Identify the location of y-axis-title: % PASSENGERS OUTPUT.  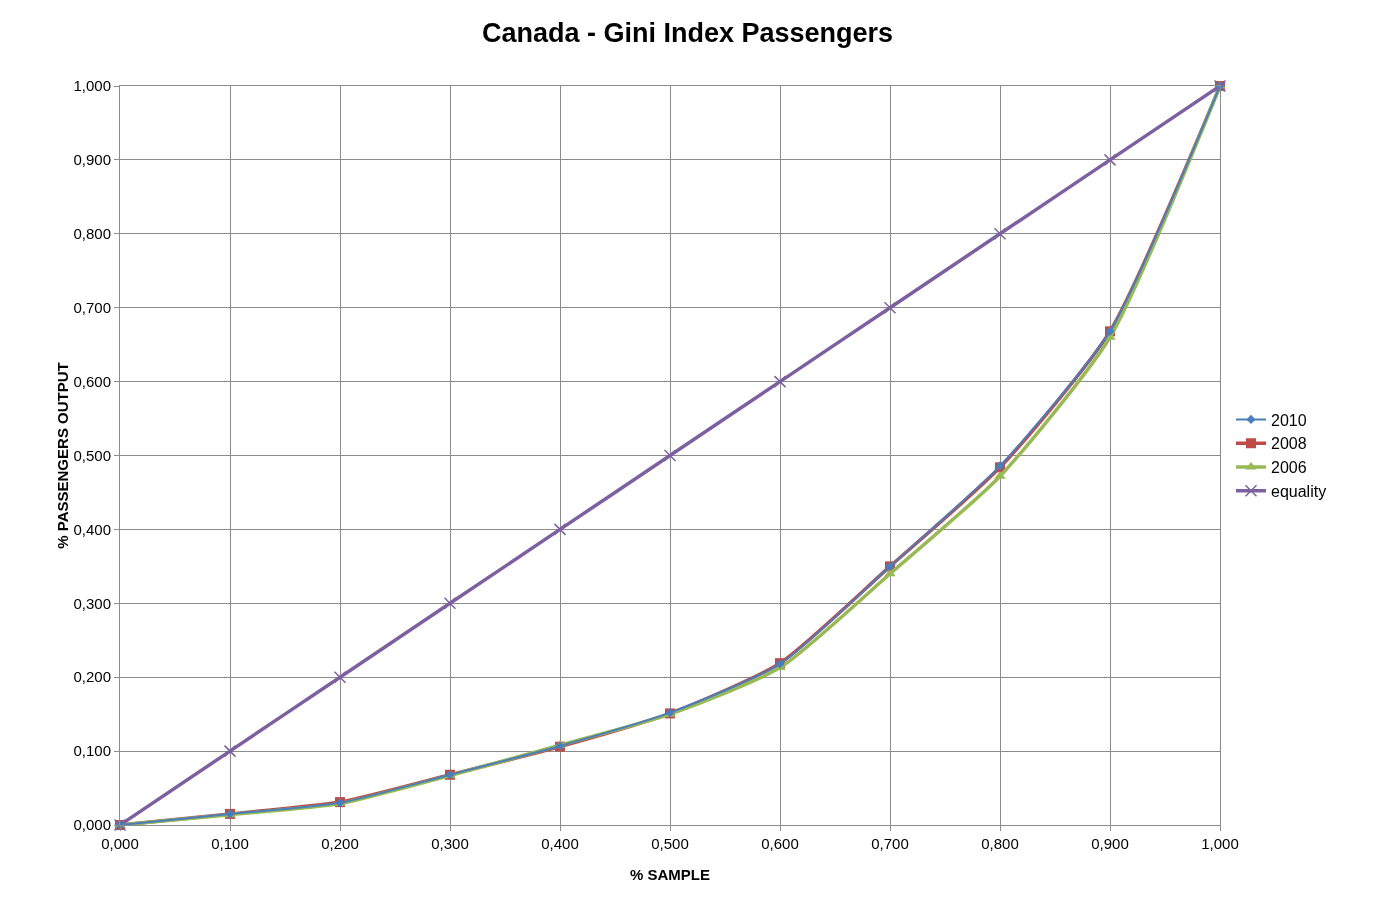
(63, 455).